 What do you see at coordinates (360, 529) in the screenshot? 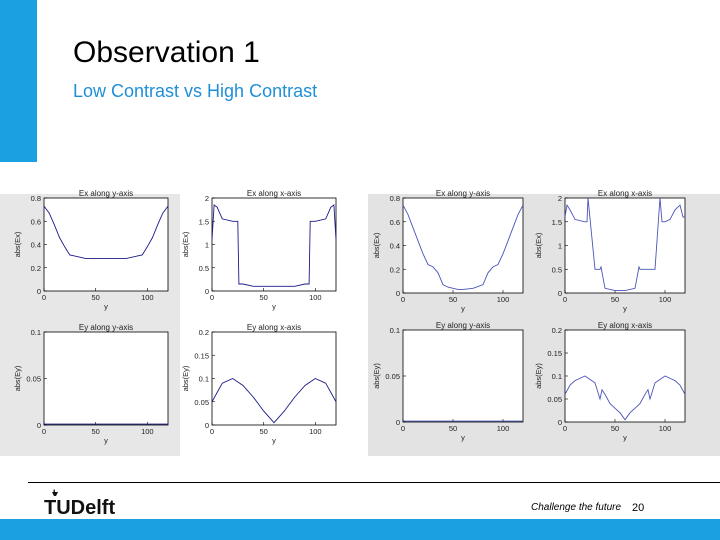
I see `footer-bar` at bounding box center [360, 529].